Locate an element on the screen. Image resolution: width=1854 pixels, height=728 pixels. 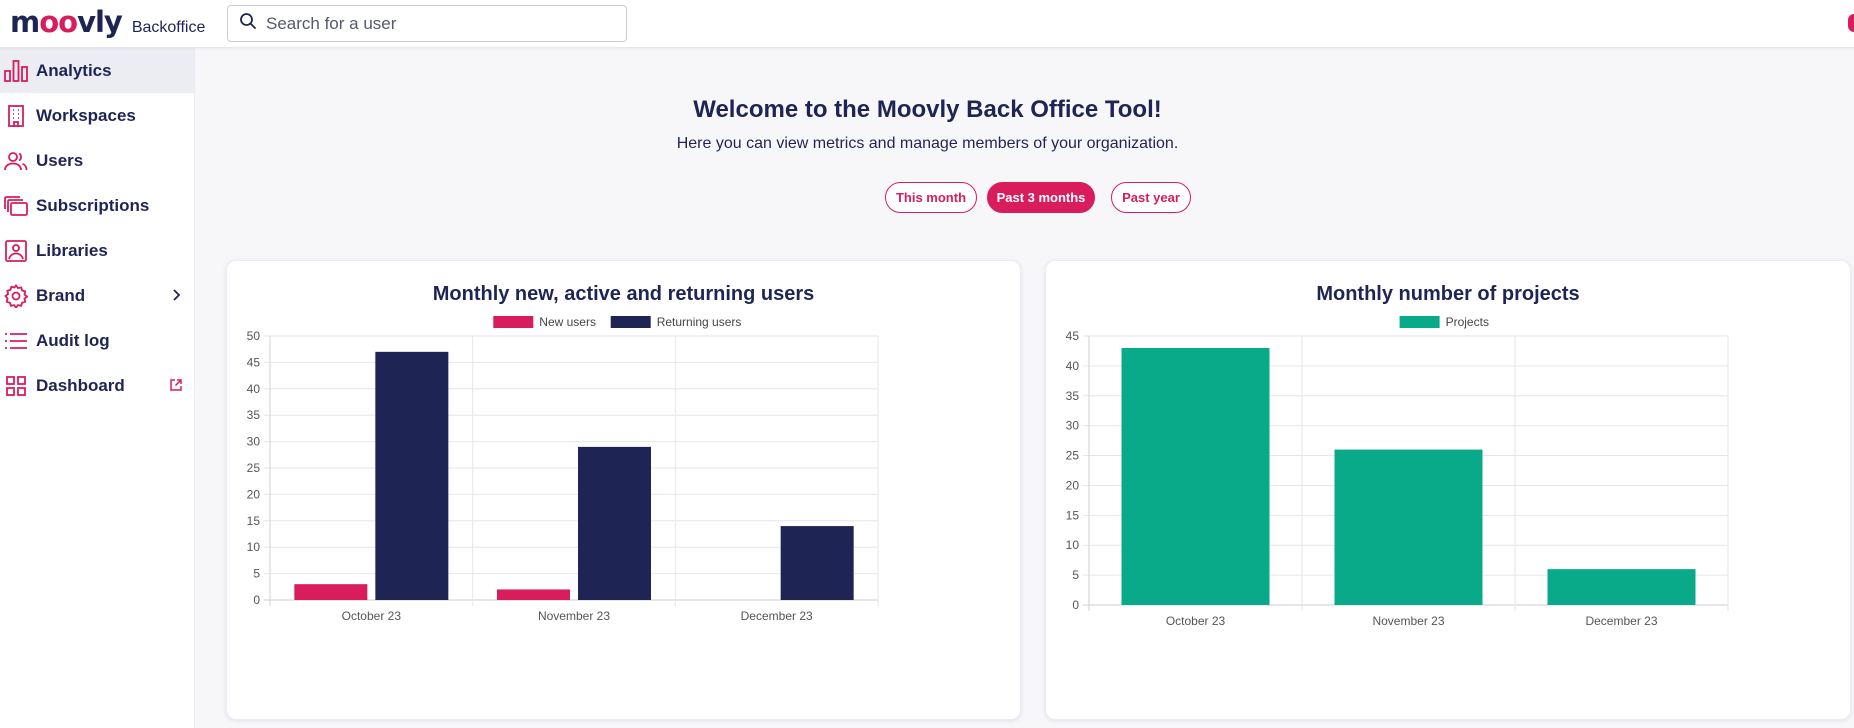
users-icon is located at coordinates (16, 161).